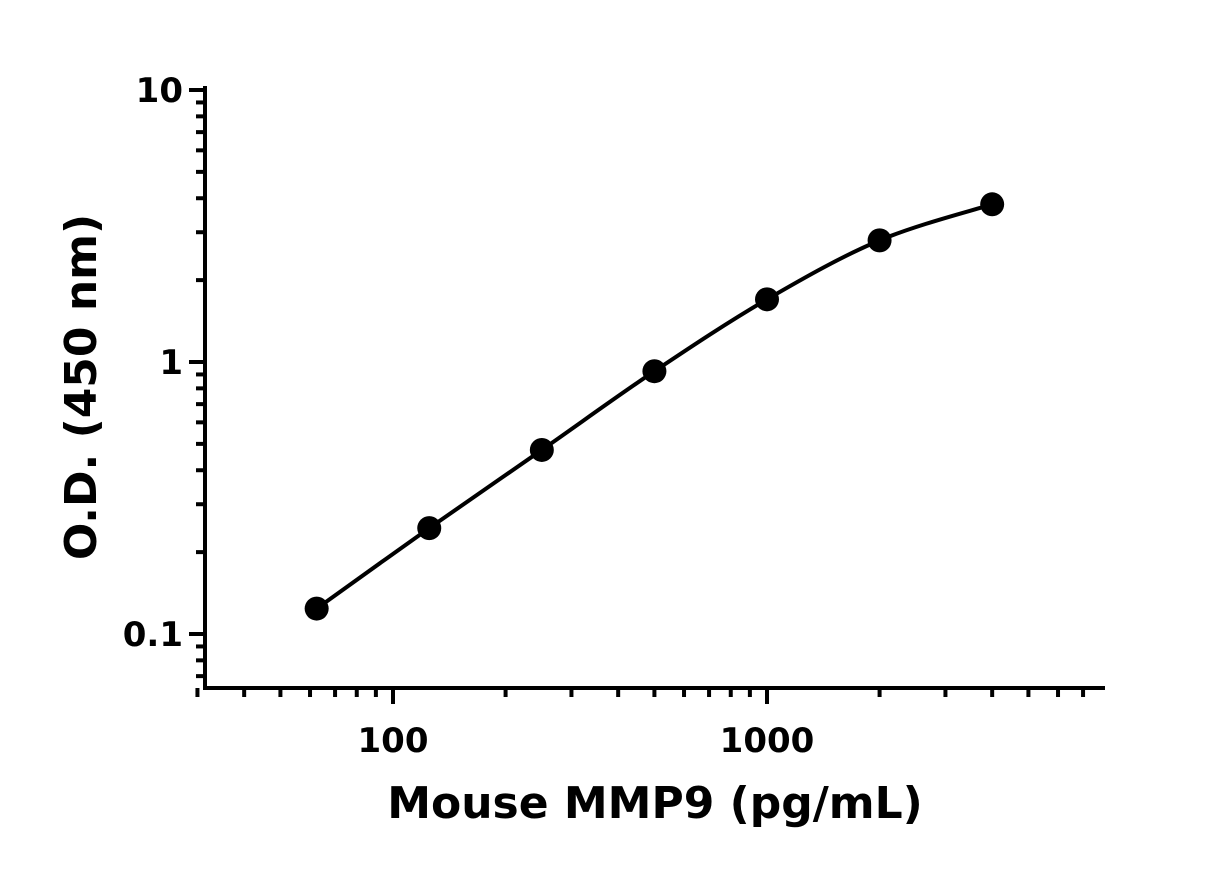 This screenshot has height=870, width=1230. What do you see at coordinates (153, 635) in the screenshot?
I see `y-tick-label: 0.1` at bounding box center [153, 635].